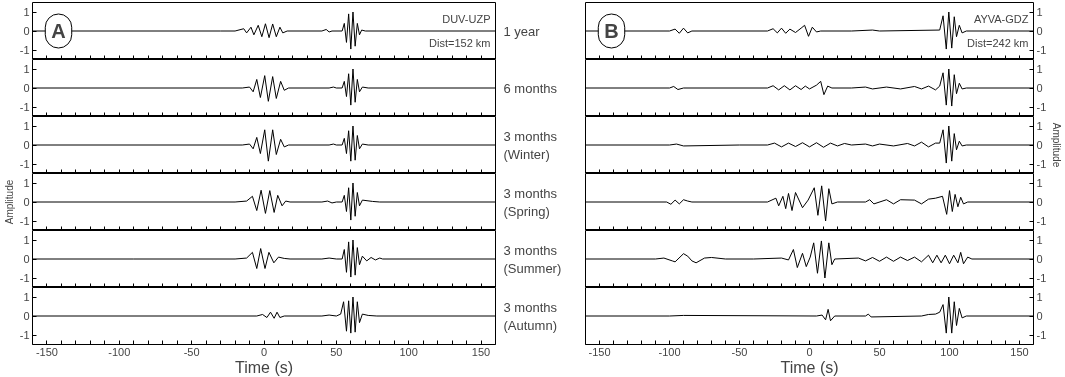 This screenshot has width=1065, height=377. What do you see at coordinates (1057, 145) in the screenshot?
I see `y2-axis-title: Amplitude` at bounding box center [1057, 145].